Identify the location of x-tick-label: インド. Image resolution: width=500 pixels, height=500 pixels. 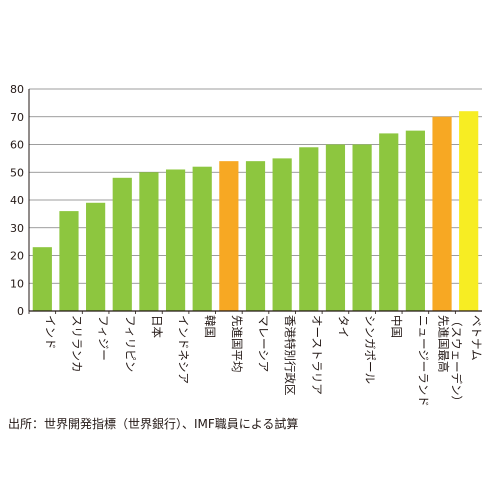
(50, 332).